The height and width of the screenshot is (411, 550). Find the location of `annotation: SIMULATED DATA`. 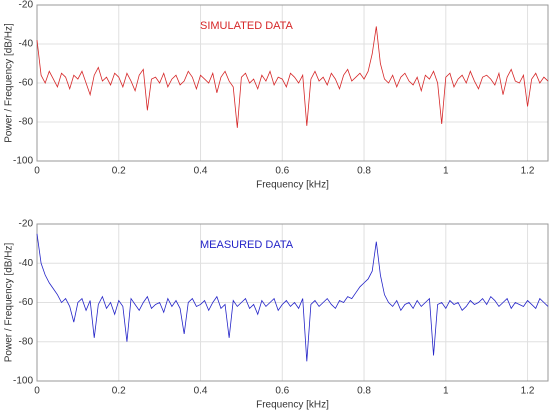

annotation: SIMULATED DATA is located at coordinates (247, 26).